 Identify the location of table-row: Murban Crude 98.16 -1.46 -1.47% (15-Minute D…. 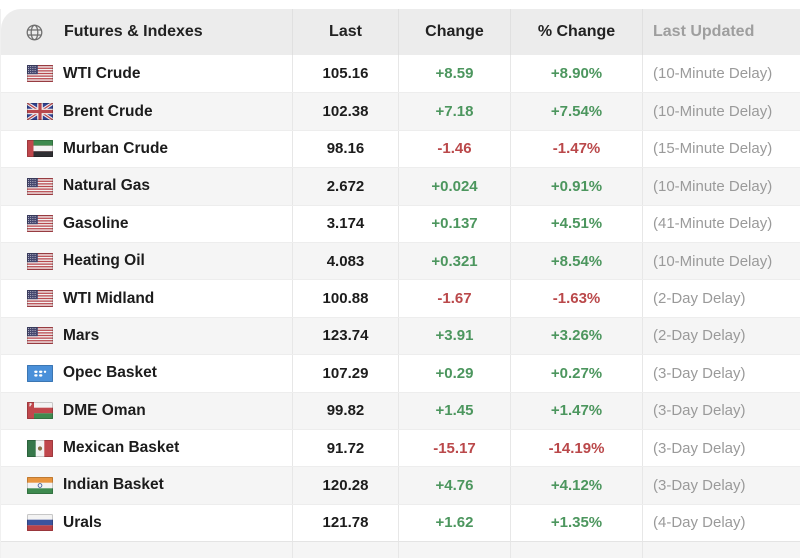
(400, 148).